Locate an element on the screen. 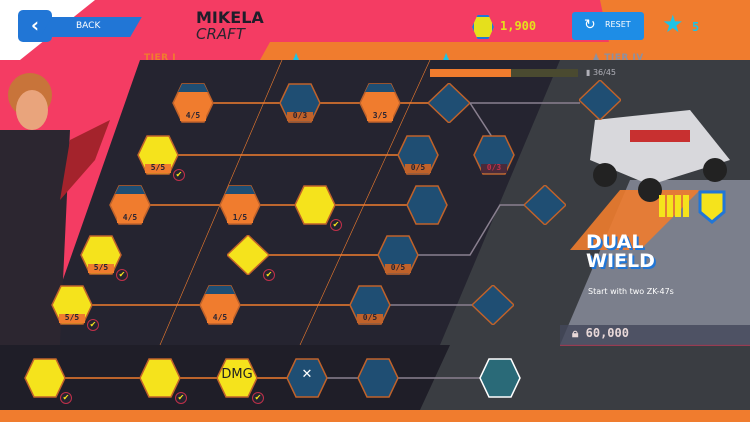 The width and height of the screenshot is (750, 422). tier-3-label: ♟ TIER III is located at coordinates (468, 58).